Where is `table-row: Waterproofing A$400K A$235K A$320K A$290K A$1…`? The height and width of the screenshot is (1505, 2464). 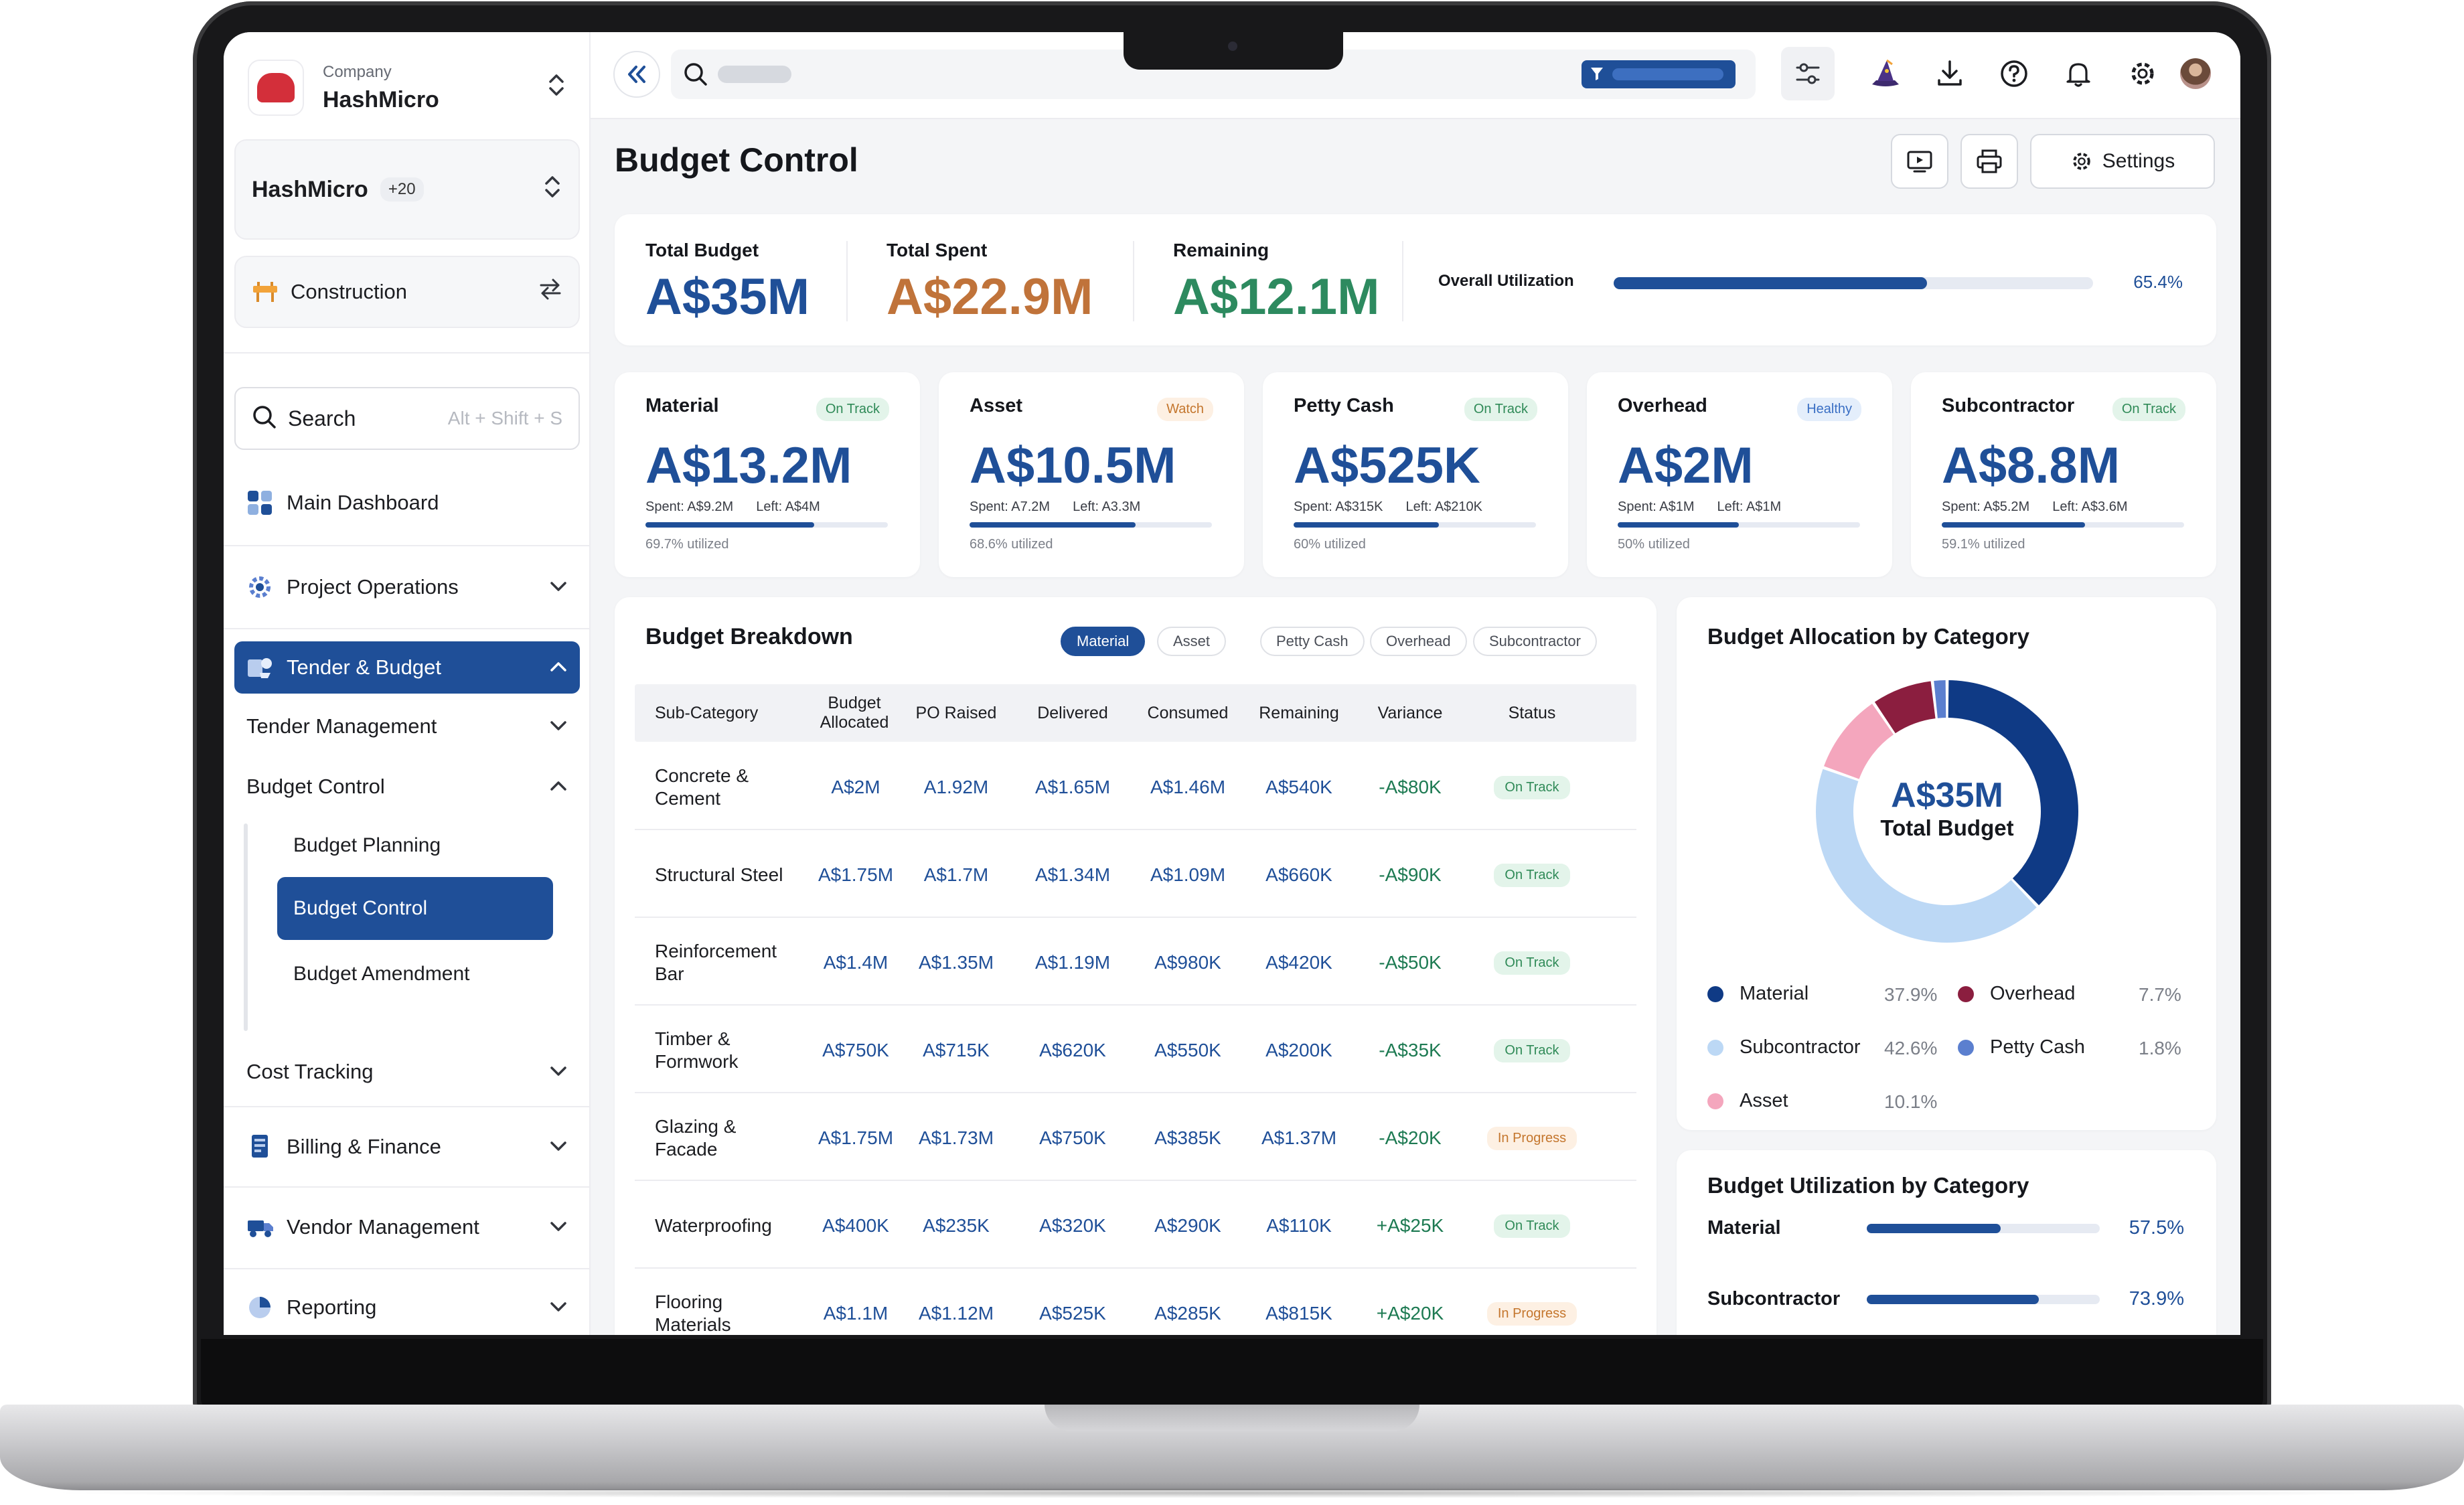 table-row: Waterproofing A$400K A$235K A$320K A$290K A$1… is located at coordinates (1135, 1226).